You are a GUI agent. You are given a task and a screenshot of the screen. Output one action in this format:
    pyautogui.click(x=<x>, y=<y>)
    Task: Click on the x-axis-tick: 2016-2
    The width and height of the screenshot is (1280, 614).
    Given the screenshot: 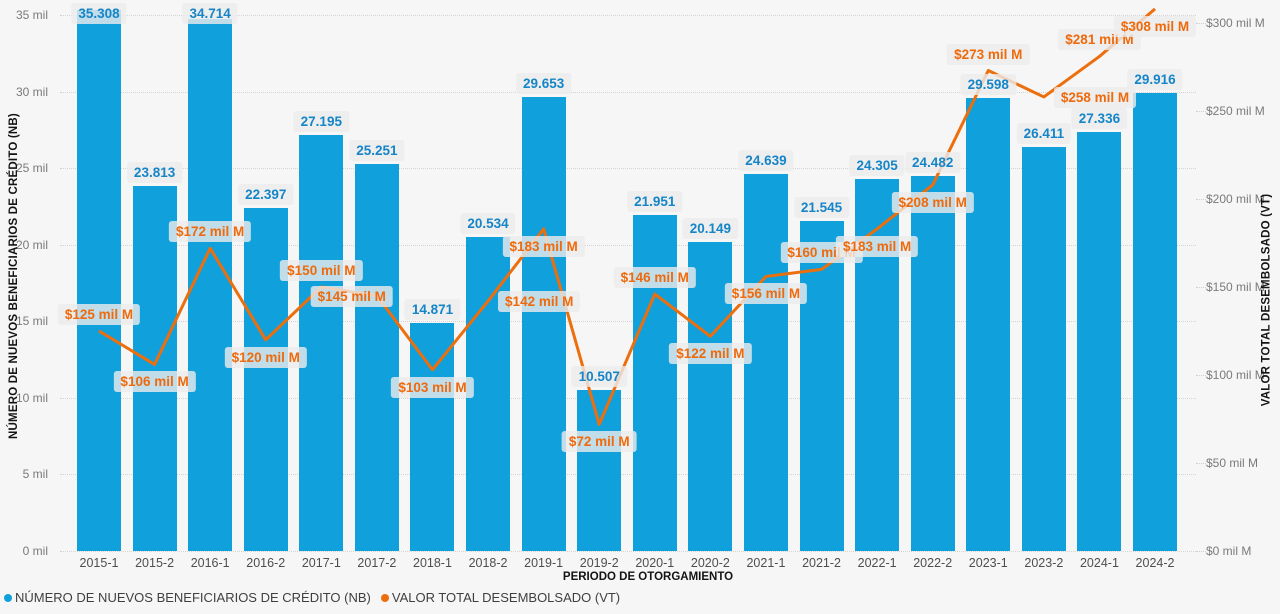 What is the action you would take?
    pyautogui.click(x=266, y=563)
    